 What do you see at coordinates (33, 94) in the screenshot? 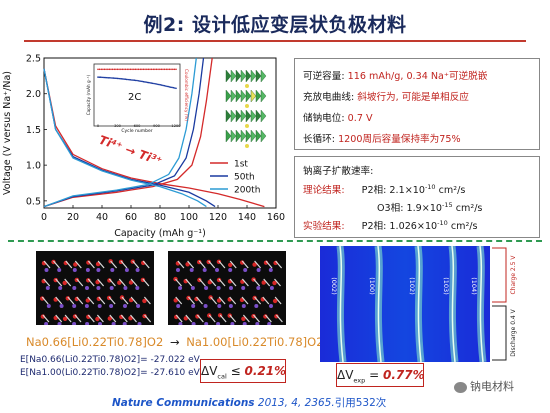
I see `y-tick-label: 2.0` at bounding box center [33, 94].